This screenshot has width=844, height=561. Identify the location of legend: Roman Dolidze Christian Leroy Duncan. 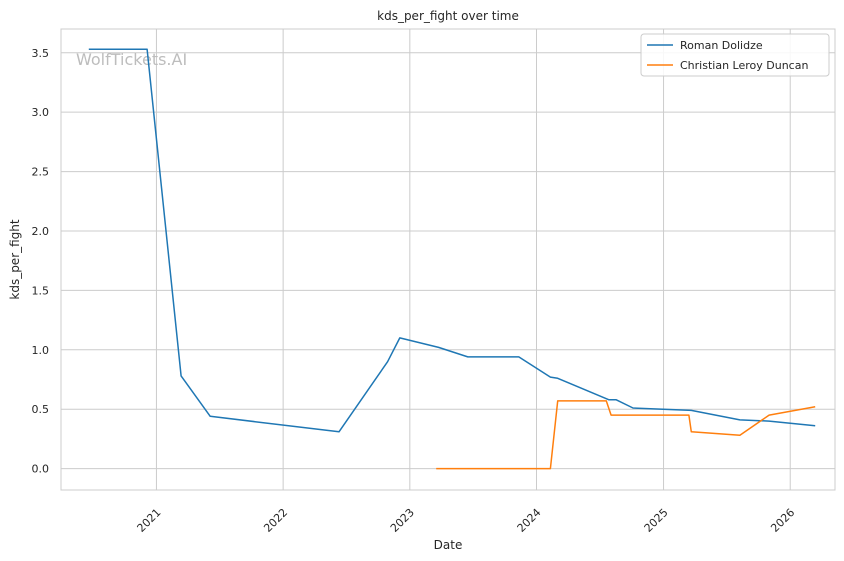
(735, 55).